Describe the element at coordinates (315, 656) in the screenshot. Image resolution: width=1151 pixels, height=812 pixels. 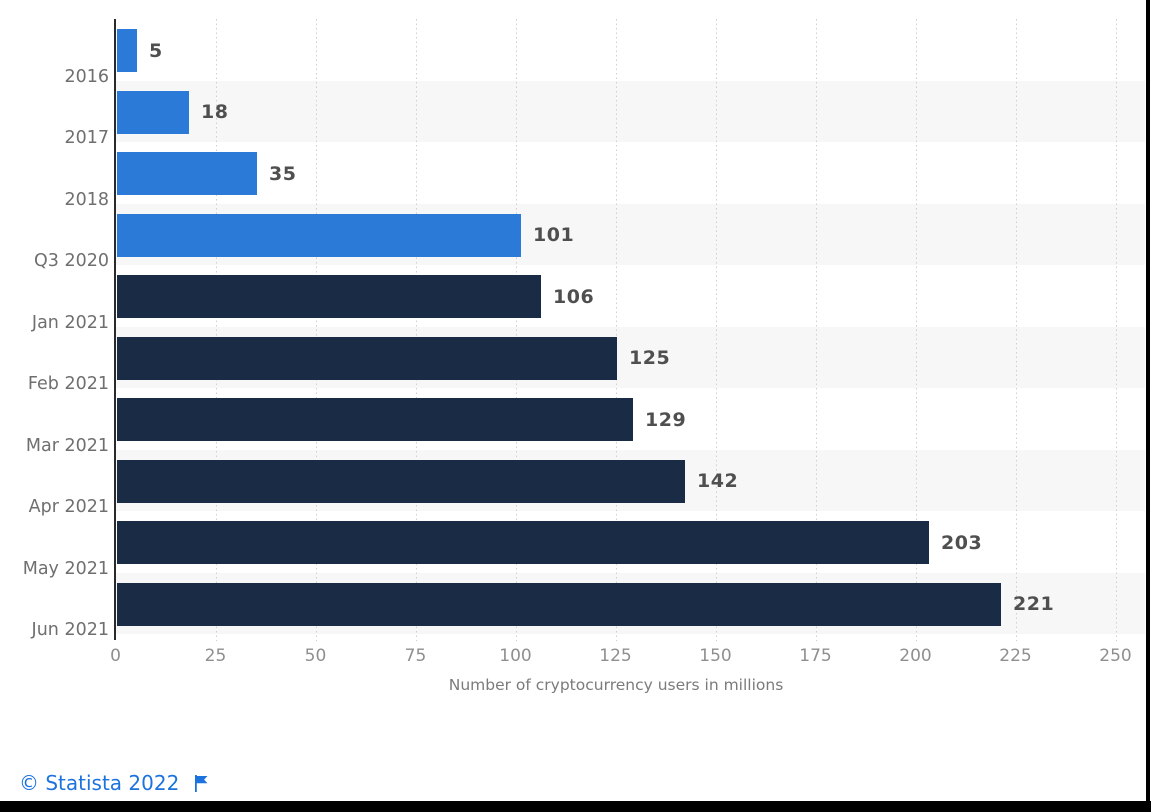
I see `x-tick-label: 50` at that location.